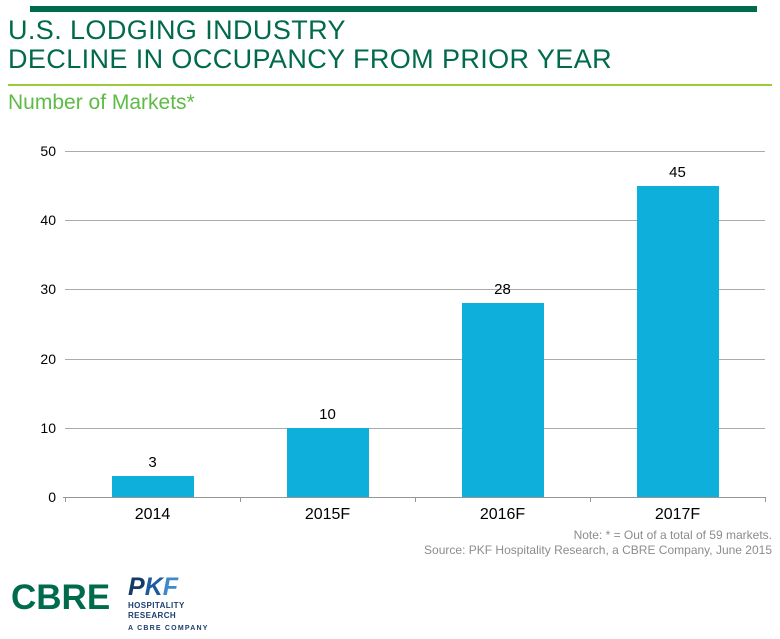 The width and height of the screenshot is (780, 639). I want to click on x-axis-category-2017F: 2017F, so click(677, 514).